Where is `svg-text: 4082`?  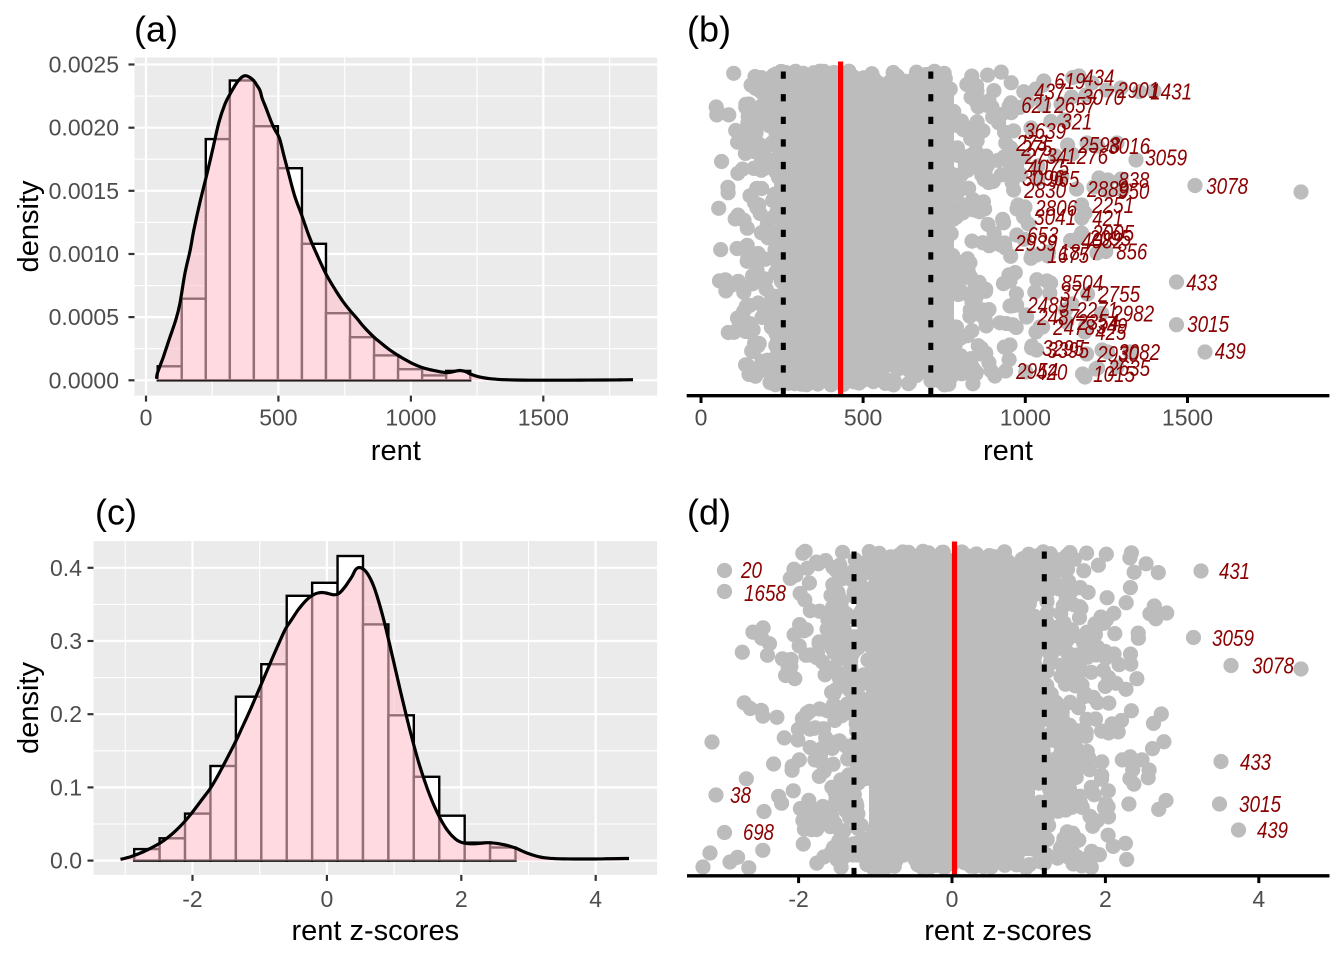
svg-text: 4082 is located at coordinates (1102, 241).